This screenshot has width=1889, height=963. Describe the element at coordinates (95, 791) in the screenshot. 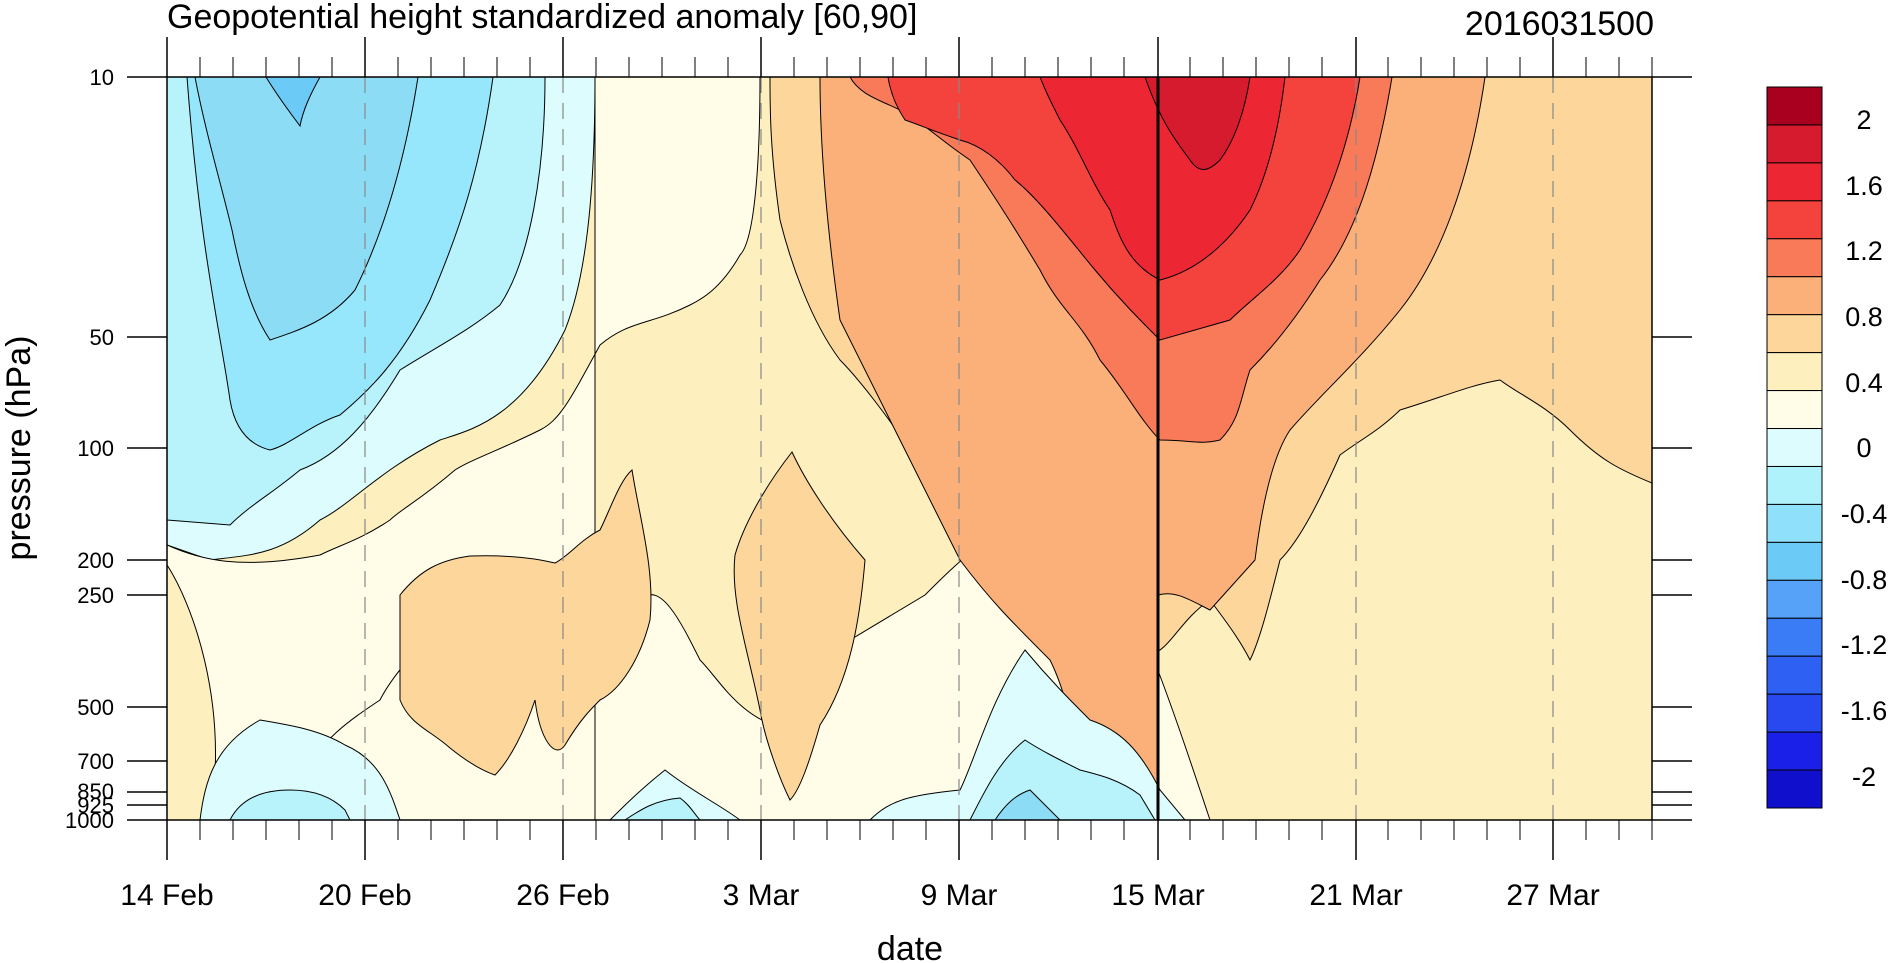

I see `y-label-850: 850` at that location.